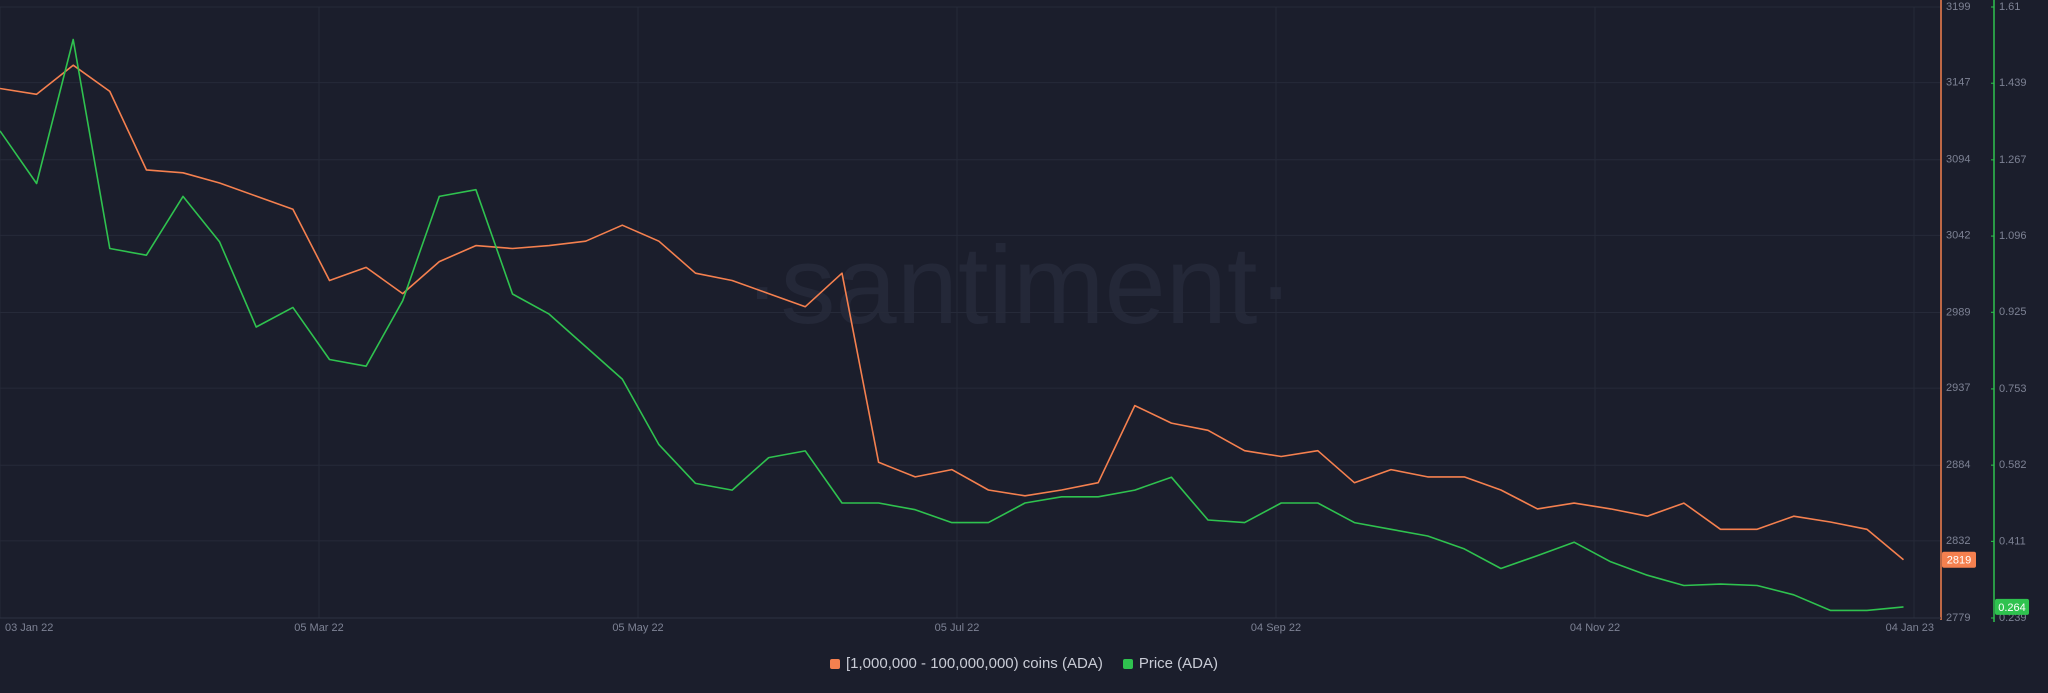  What do you see at coordinates (319, 628) in the screenshot?
I see `x-tick-label: 05 Mar 22` at bounding box center [319, 628].